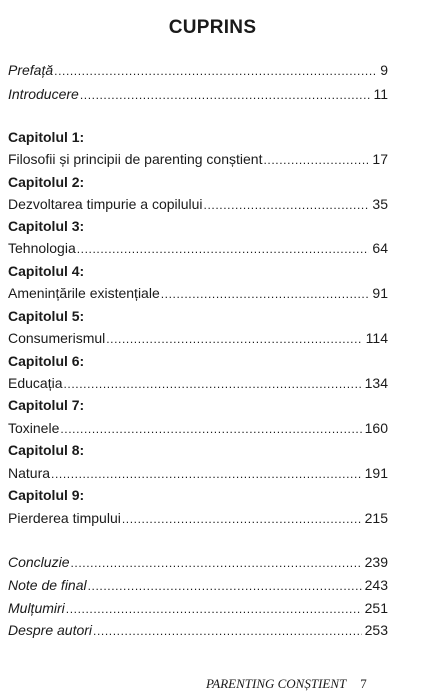 The image size is (425, 700). I want to click on chapter-heading: Capitolul 9:, so click(46, 495).